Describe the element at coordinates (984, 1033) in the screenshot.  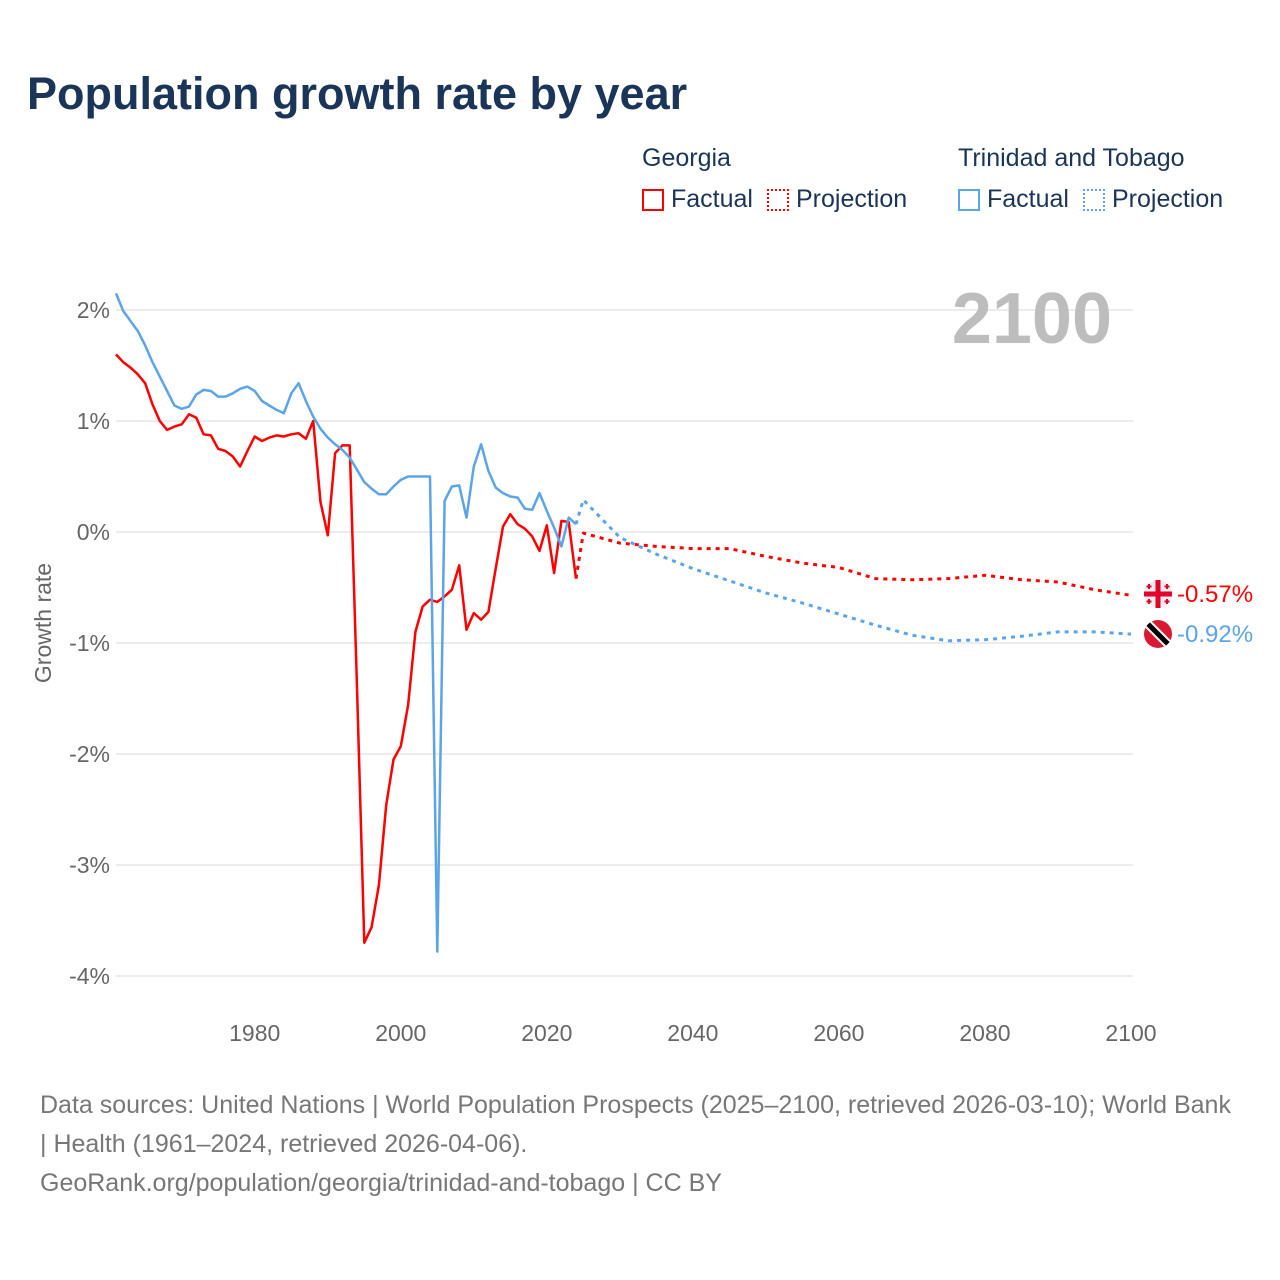
I see `x-tick-label: 2080` at that location.